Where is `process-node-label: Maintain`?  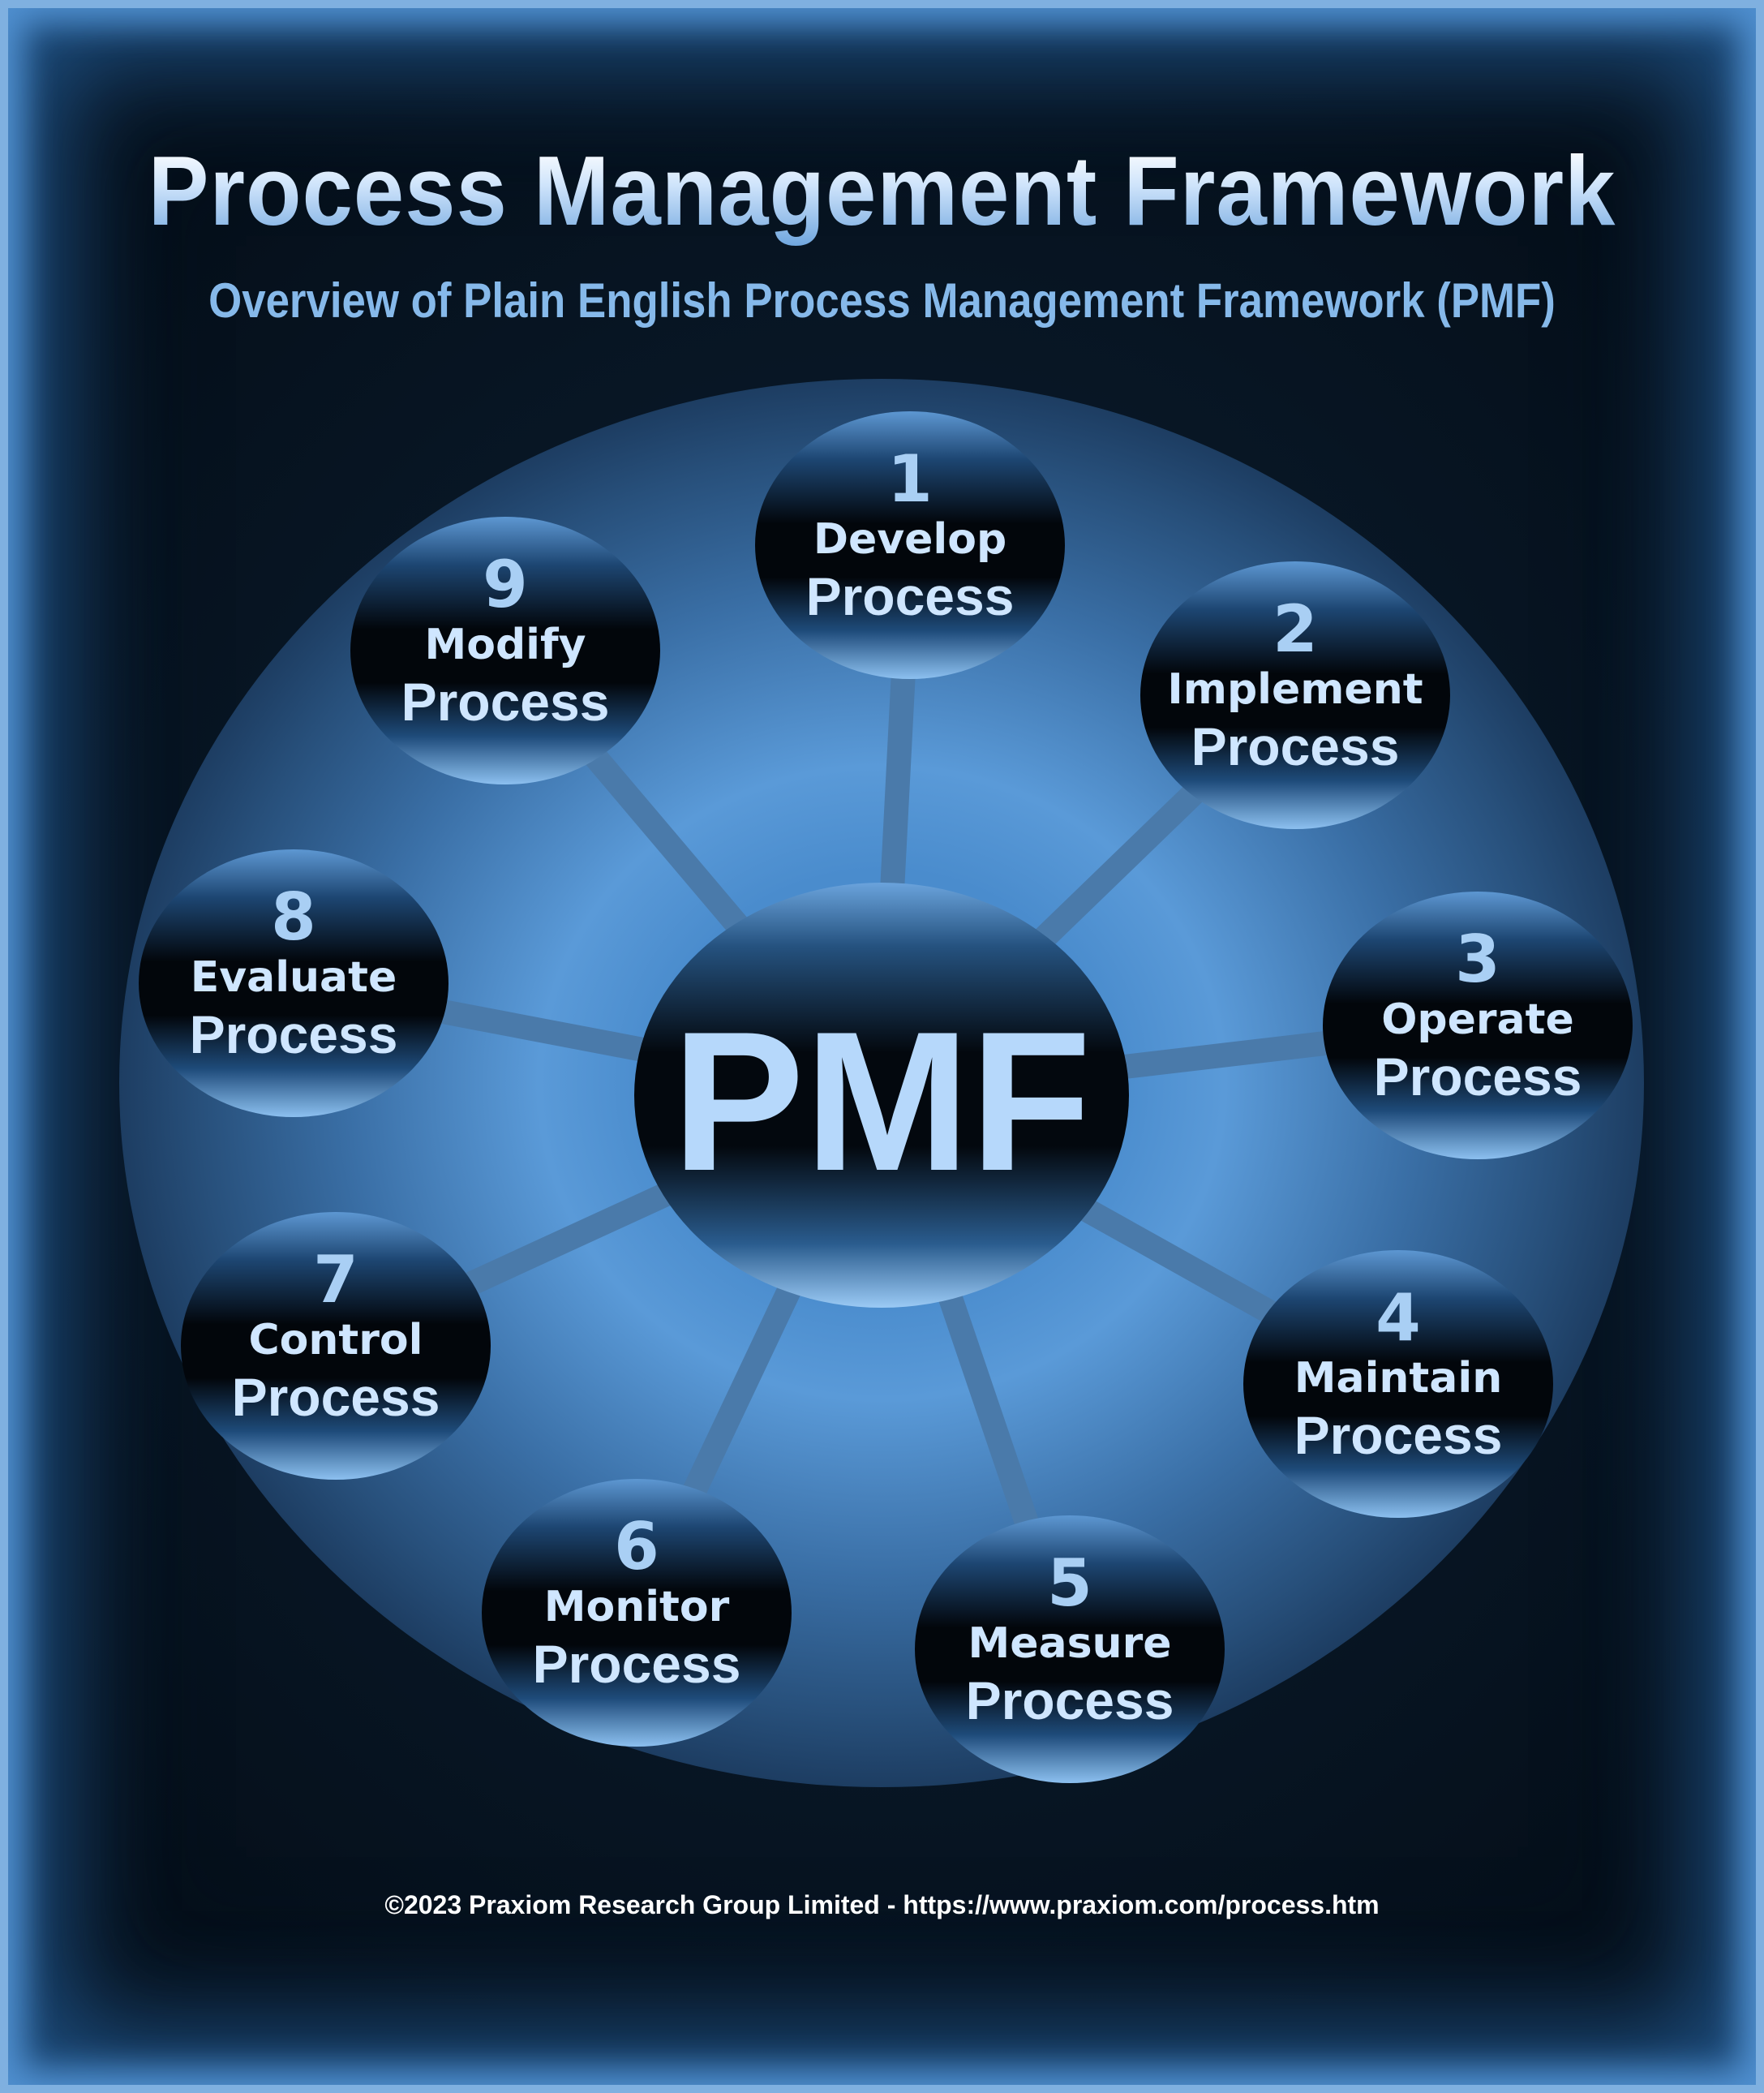 process-node-label: Maintain is located at coordinates (1398, 1378).